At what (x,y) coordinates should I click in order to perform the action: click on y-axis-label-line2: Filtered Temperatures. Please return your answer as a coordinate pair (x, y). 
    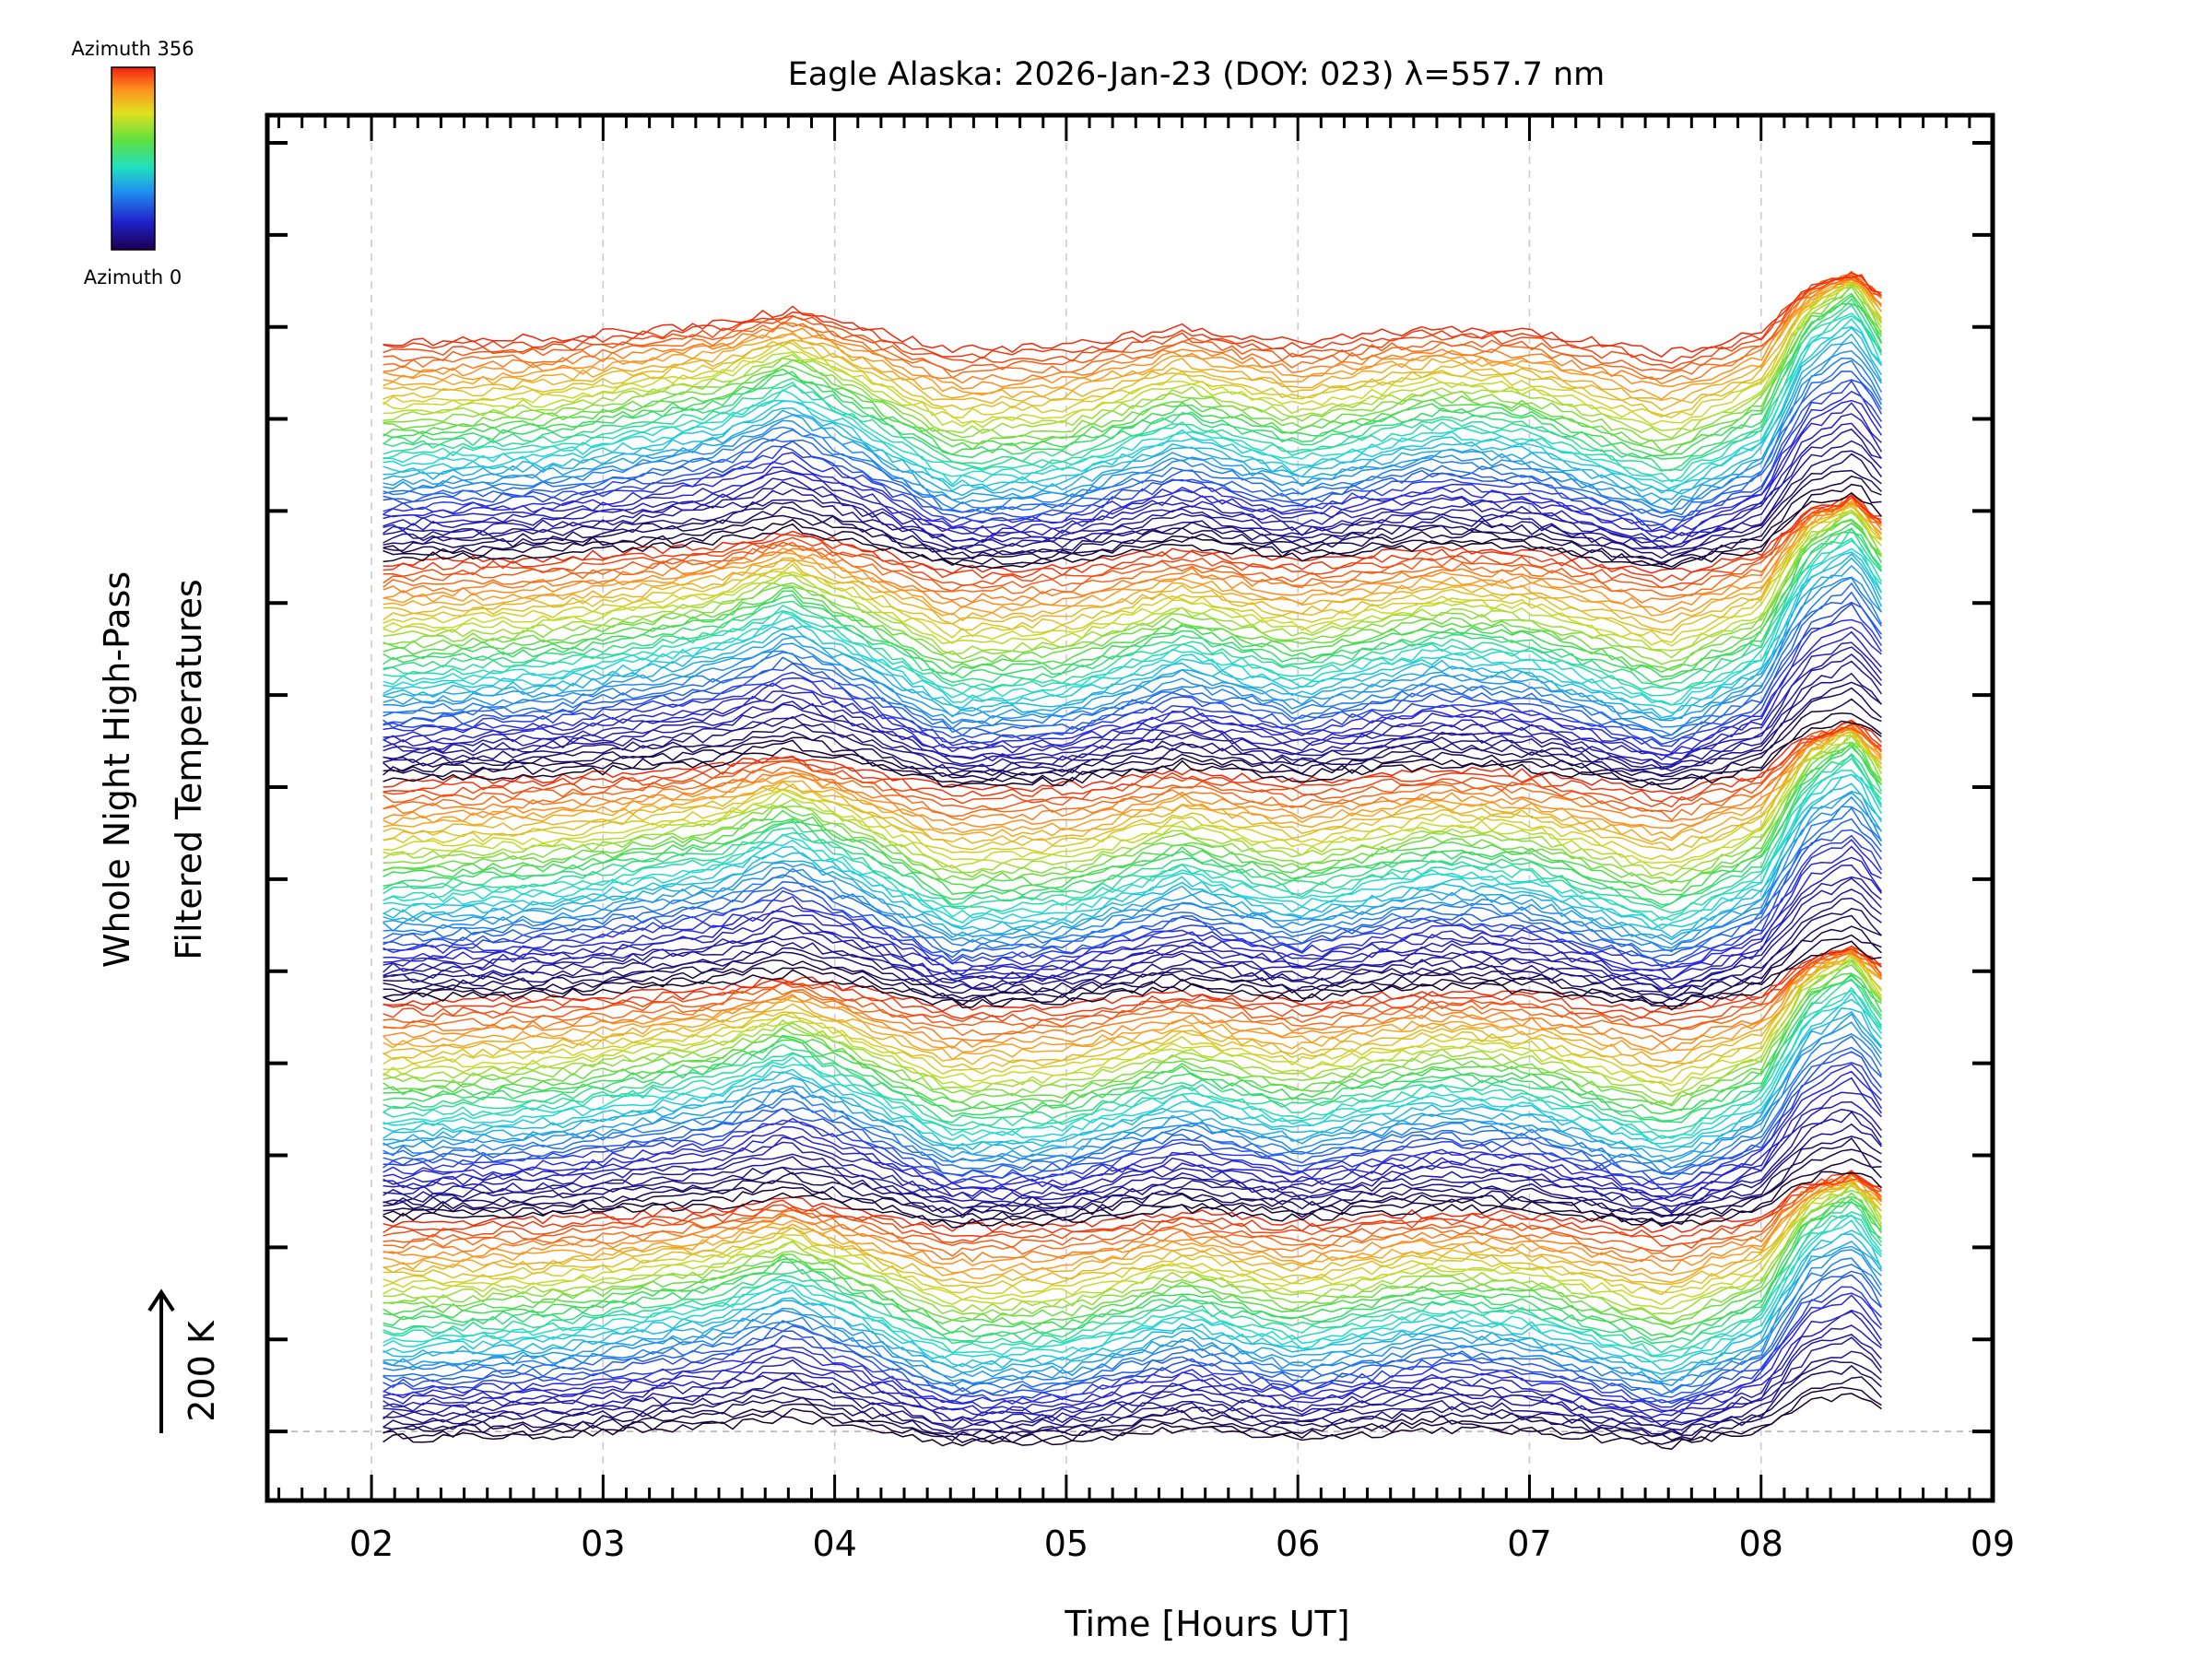
    Looking at the image, I should click on (189, 769).